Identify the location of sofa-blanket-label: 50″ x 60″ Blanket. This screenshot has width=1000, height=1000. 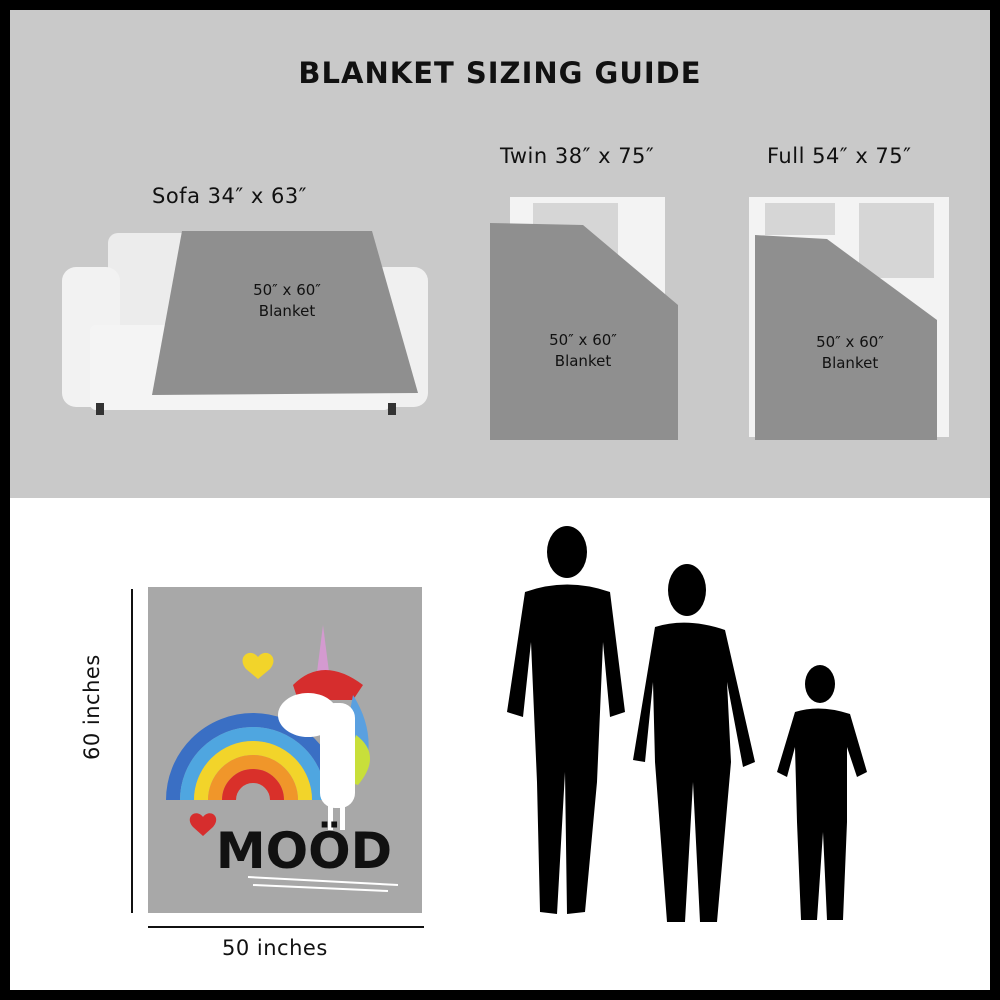
(287, 301).